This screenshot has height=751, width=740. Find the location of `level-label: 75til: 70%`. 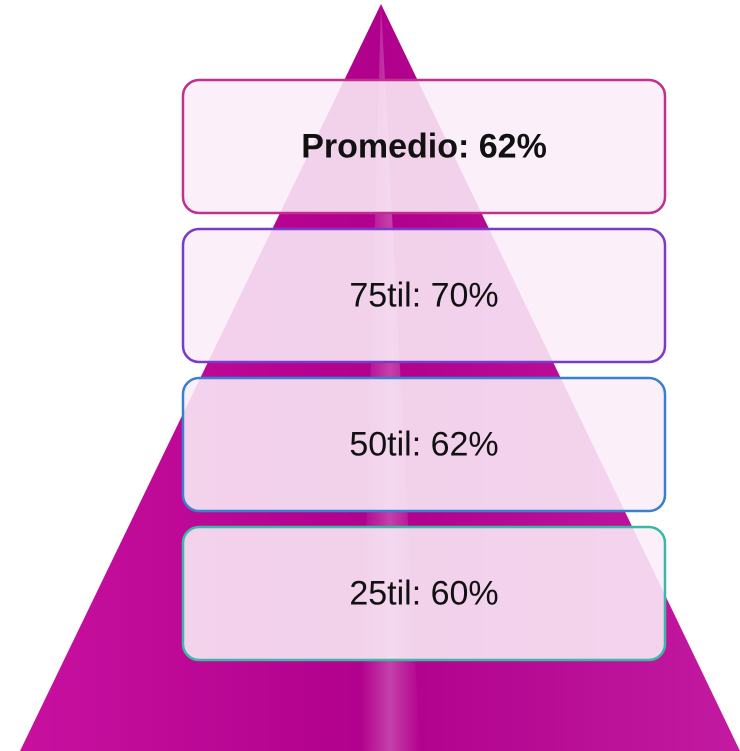

level-label: 75til: 70% is located at coordinates (423, 295).